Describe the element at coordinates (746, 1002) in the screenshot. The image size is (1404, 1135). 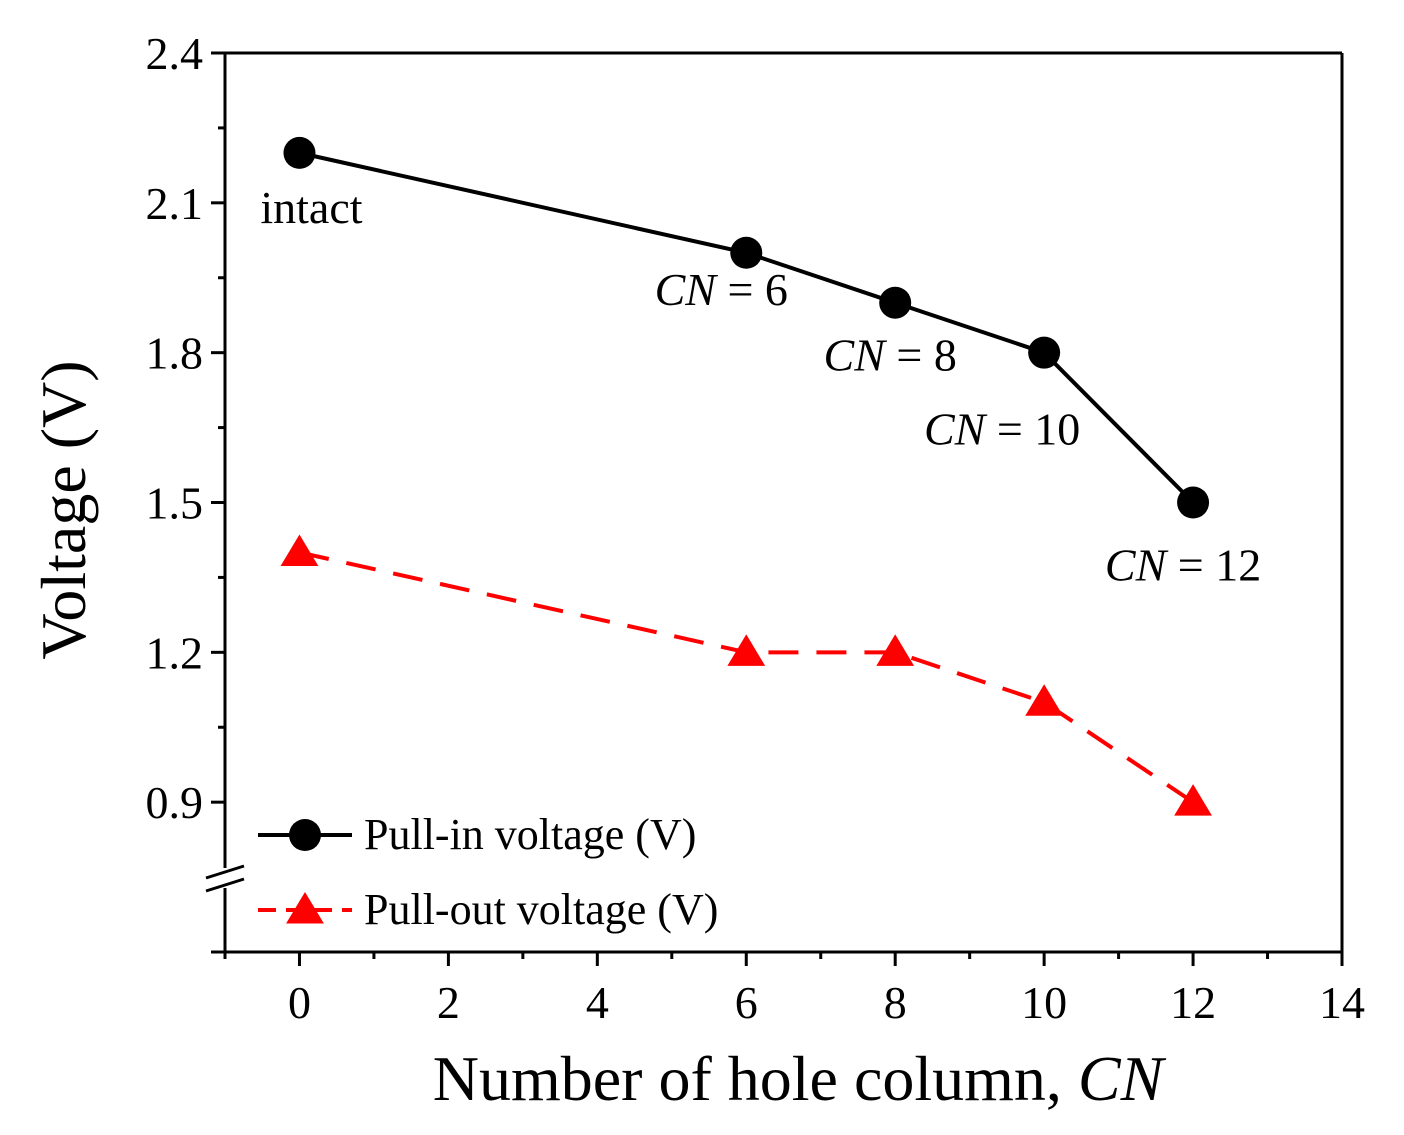
I see `x-tick-label: 6` at that location.